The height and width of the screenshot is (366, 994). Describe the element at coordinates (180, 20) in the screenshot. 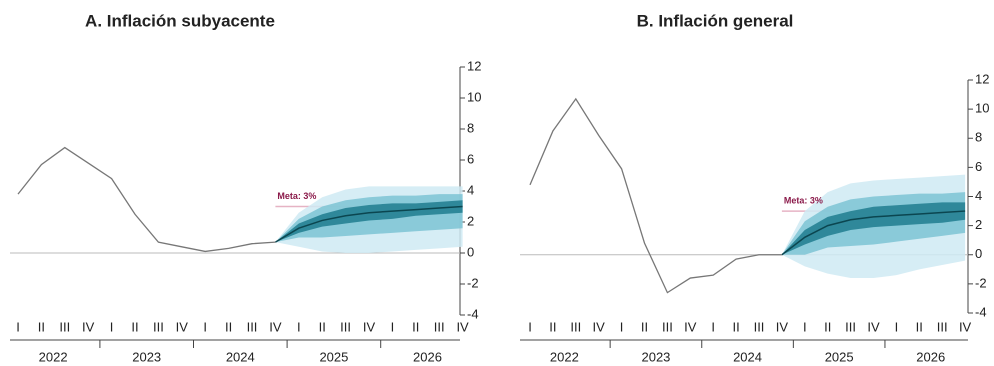

I see `chart-title: A. Inflación subyacente` at that location.